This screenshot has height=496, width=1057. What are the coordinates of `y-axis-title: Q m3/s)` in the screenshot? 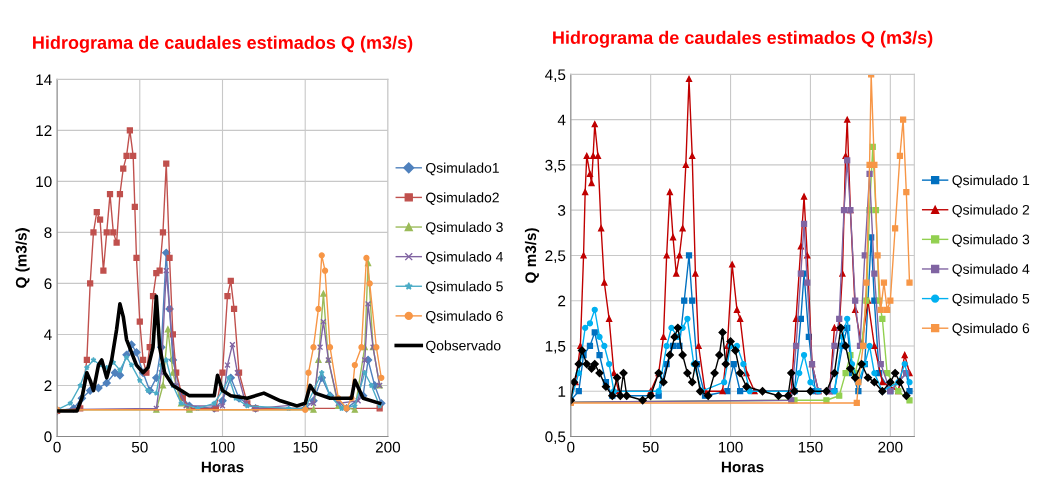 It's located at (532, 255).